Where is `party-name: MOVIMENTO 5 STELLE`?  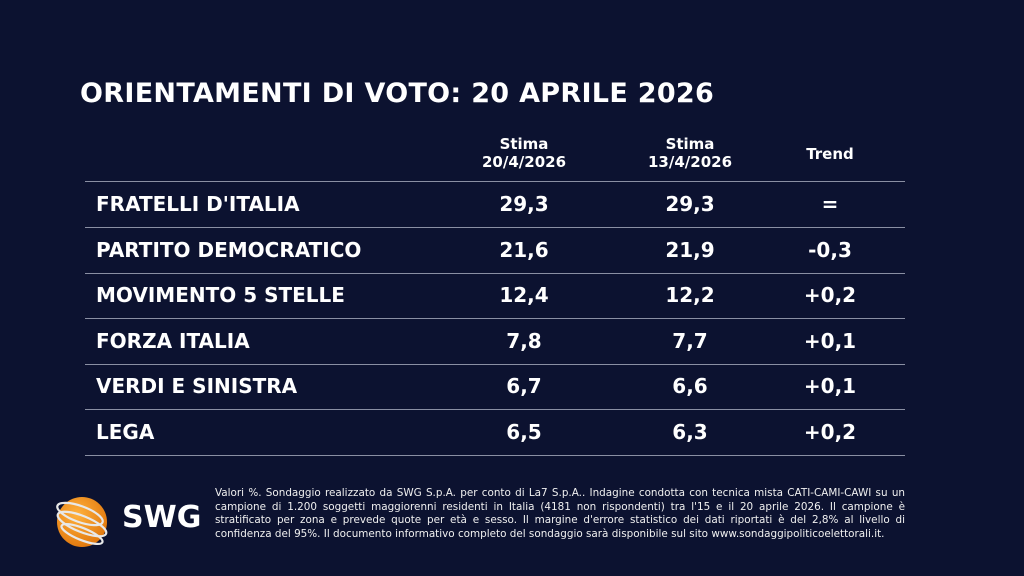 party-name: MOVIMENTO 5 STELLE is located at coordinates (220, 295).